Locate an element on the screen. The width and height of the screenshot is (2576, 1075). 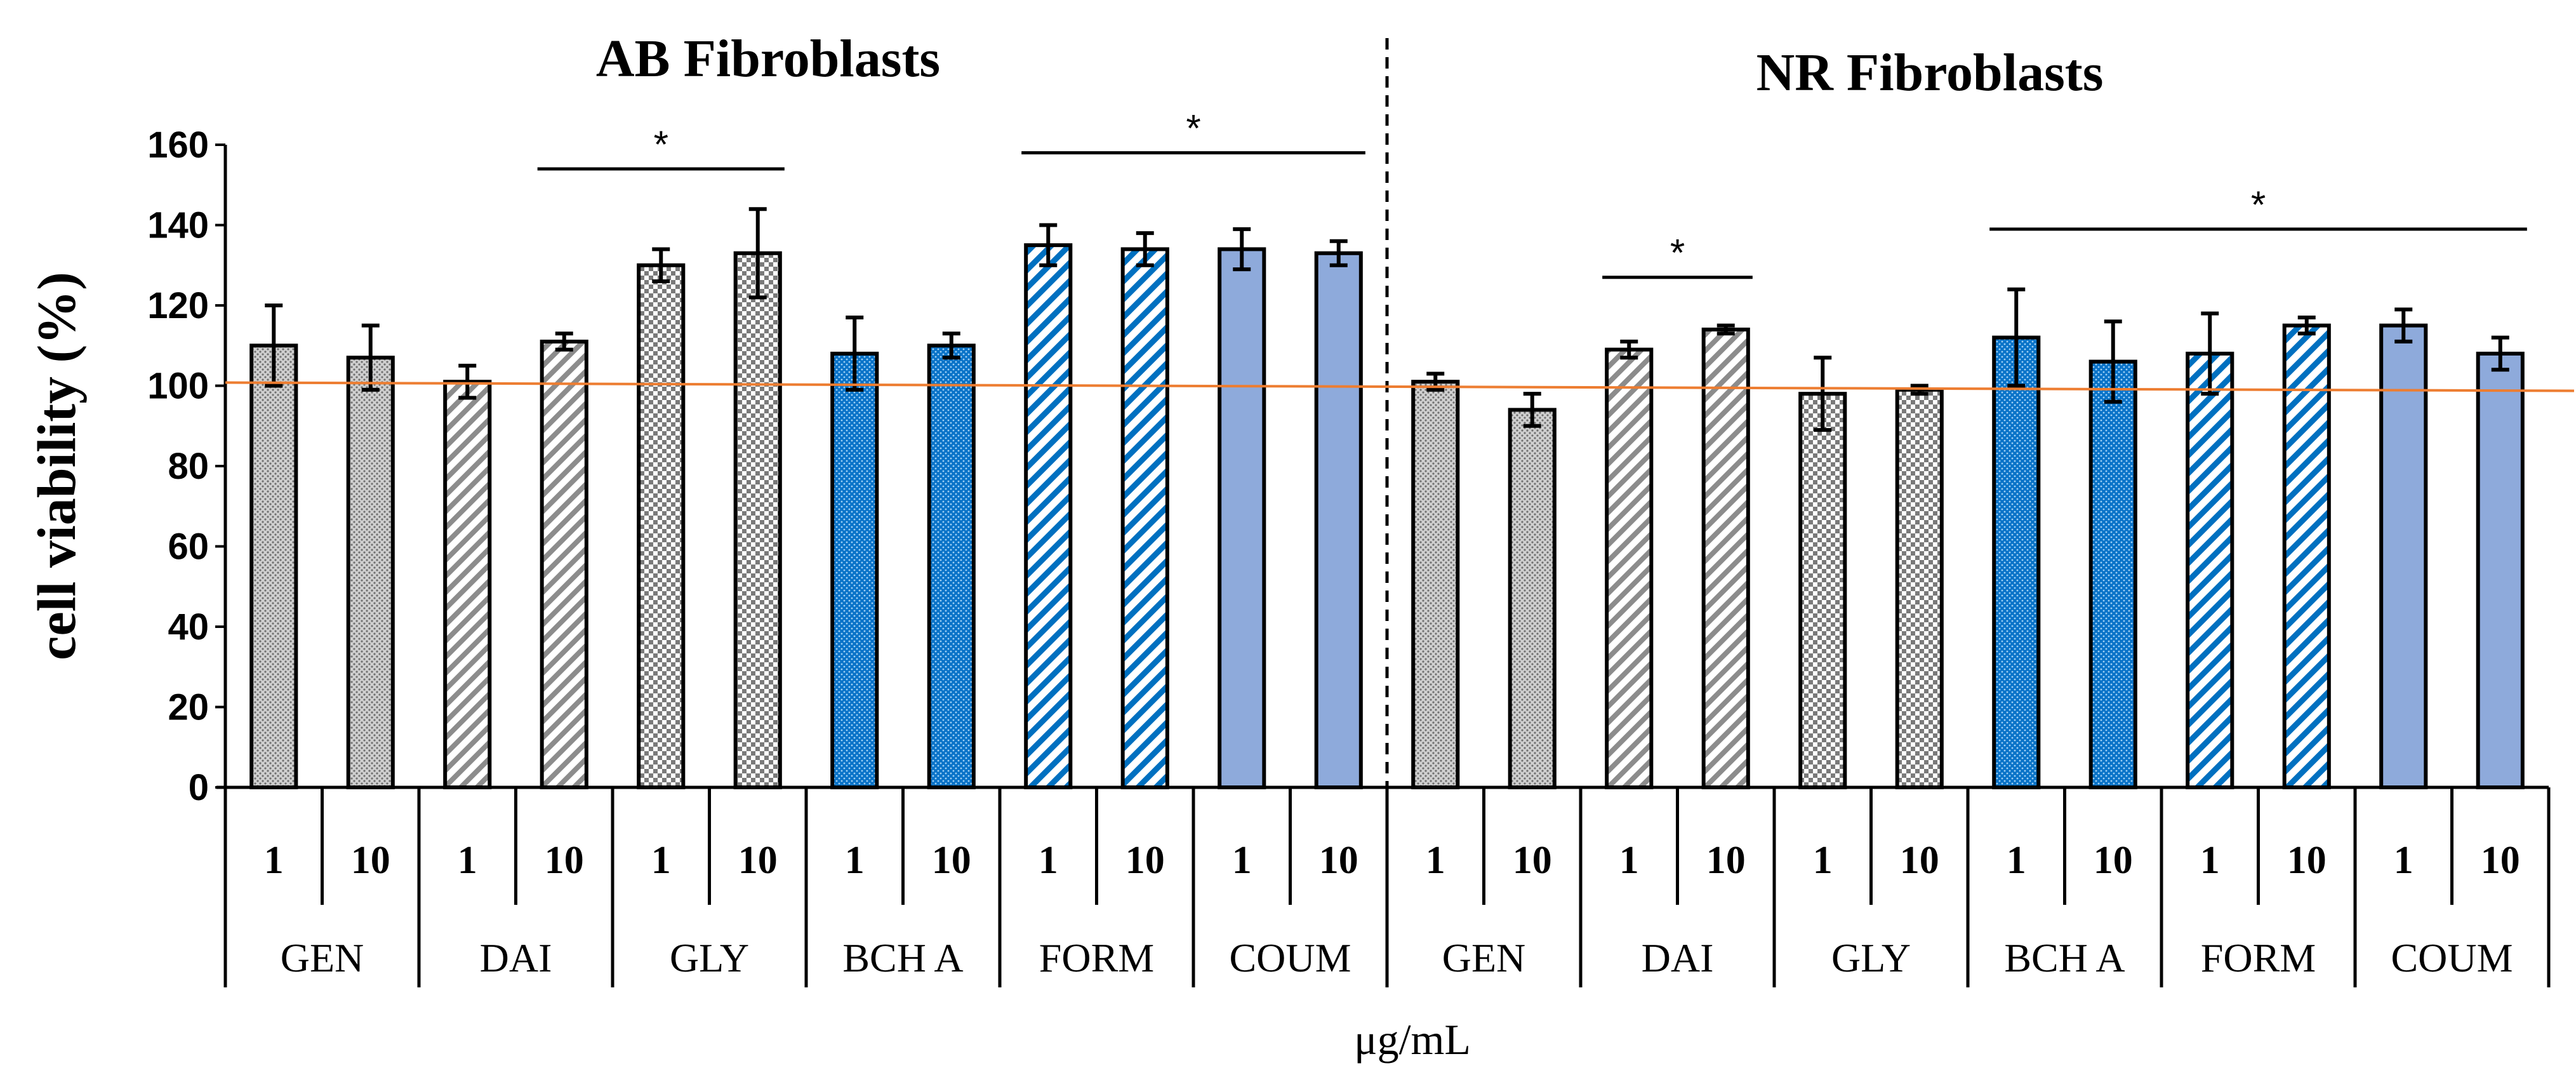
x-axis-title: μg/mL is located at coordinates (1412, 1039).